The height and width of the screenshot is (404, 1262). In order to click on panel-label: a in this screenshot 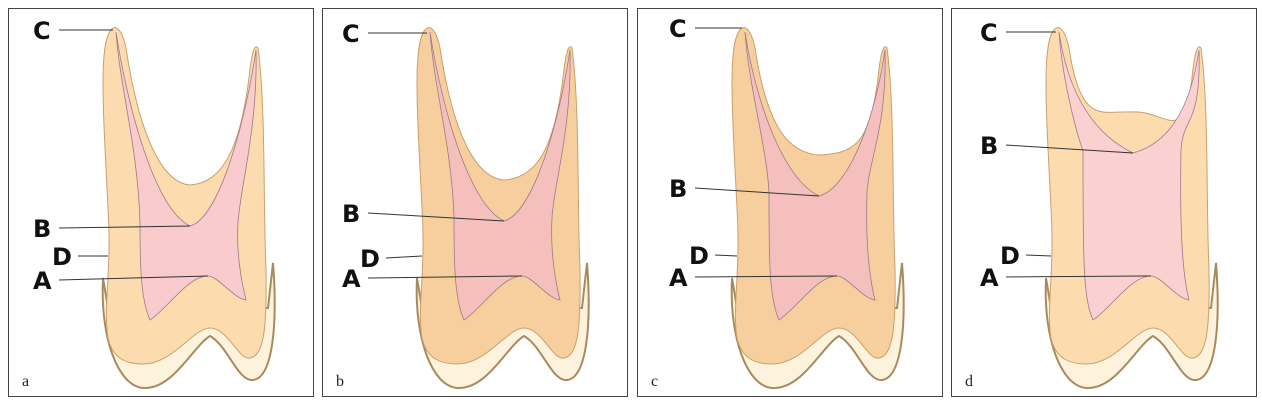, I will do `click(25, 381)`.